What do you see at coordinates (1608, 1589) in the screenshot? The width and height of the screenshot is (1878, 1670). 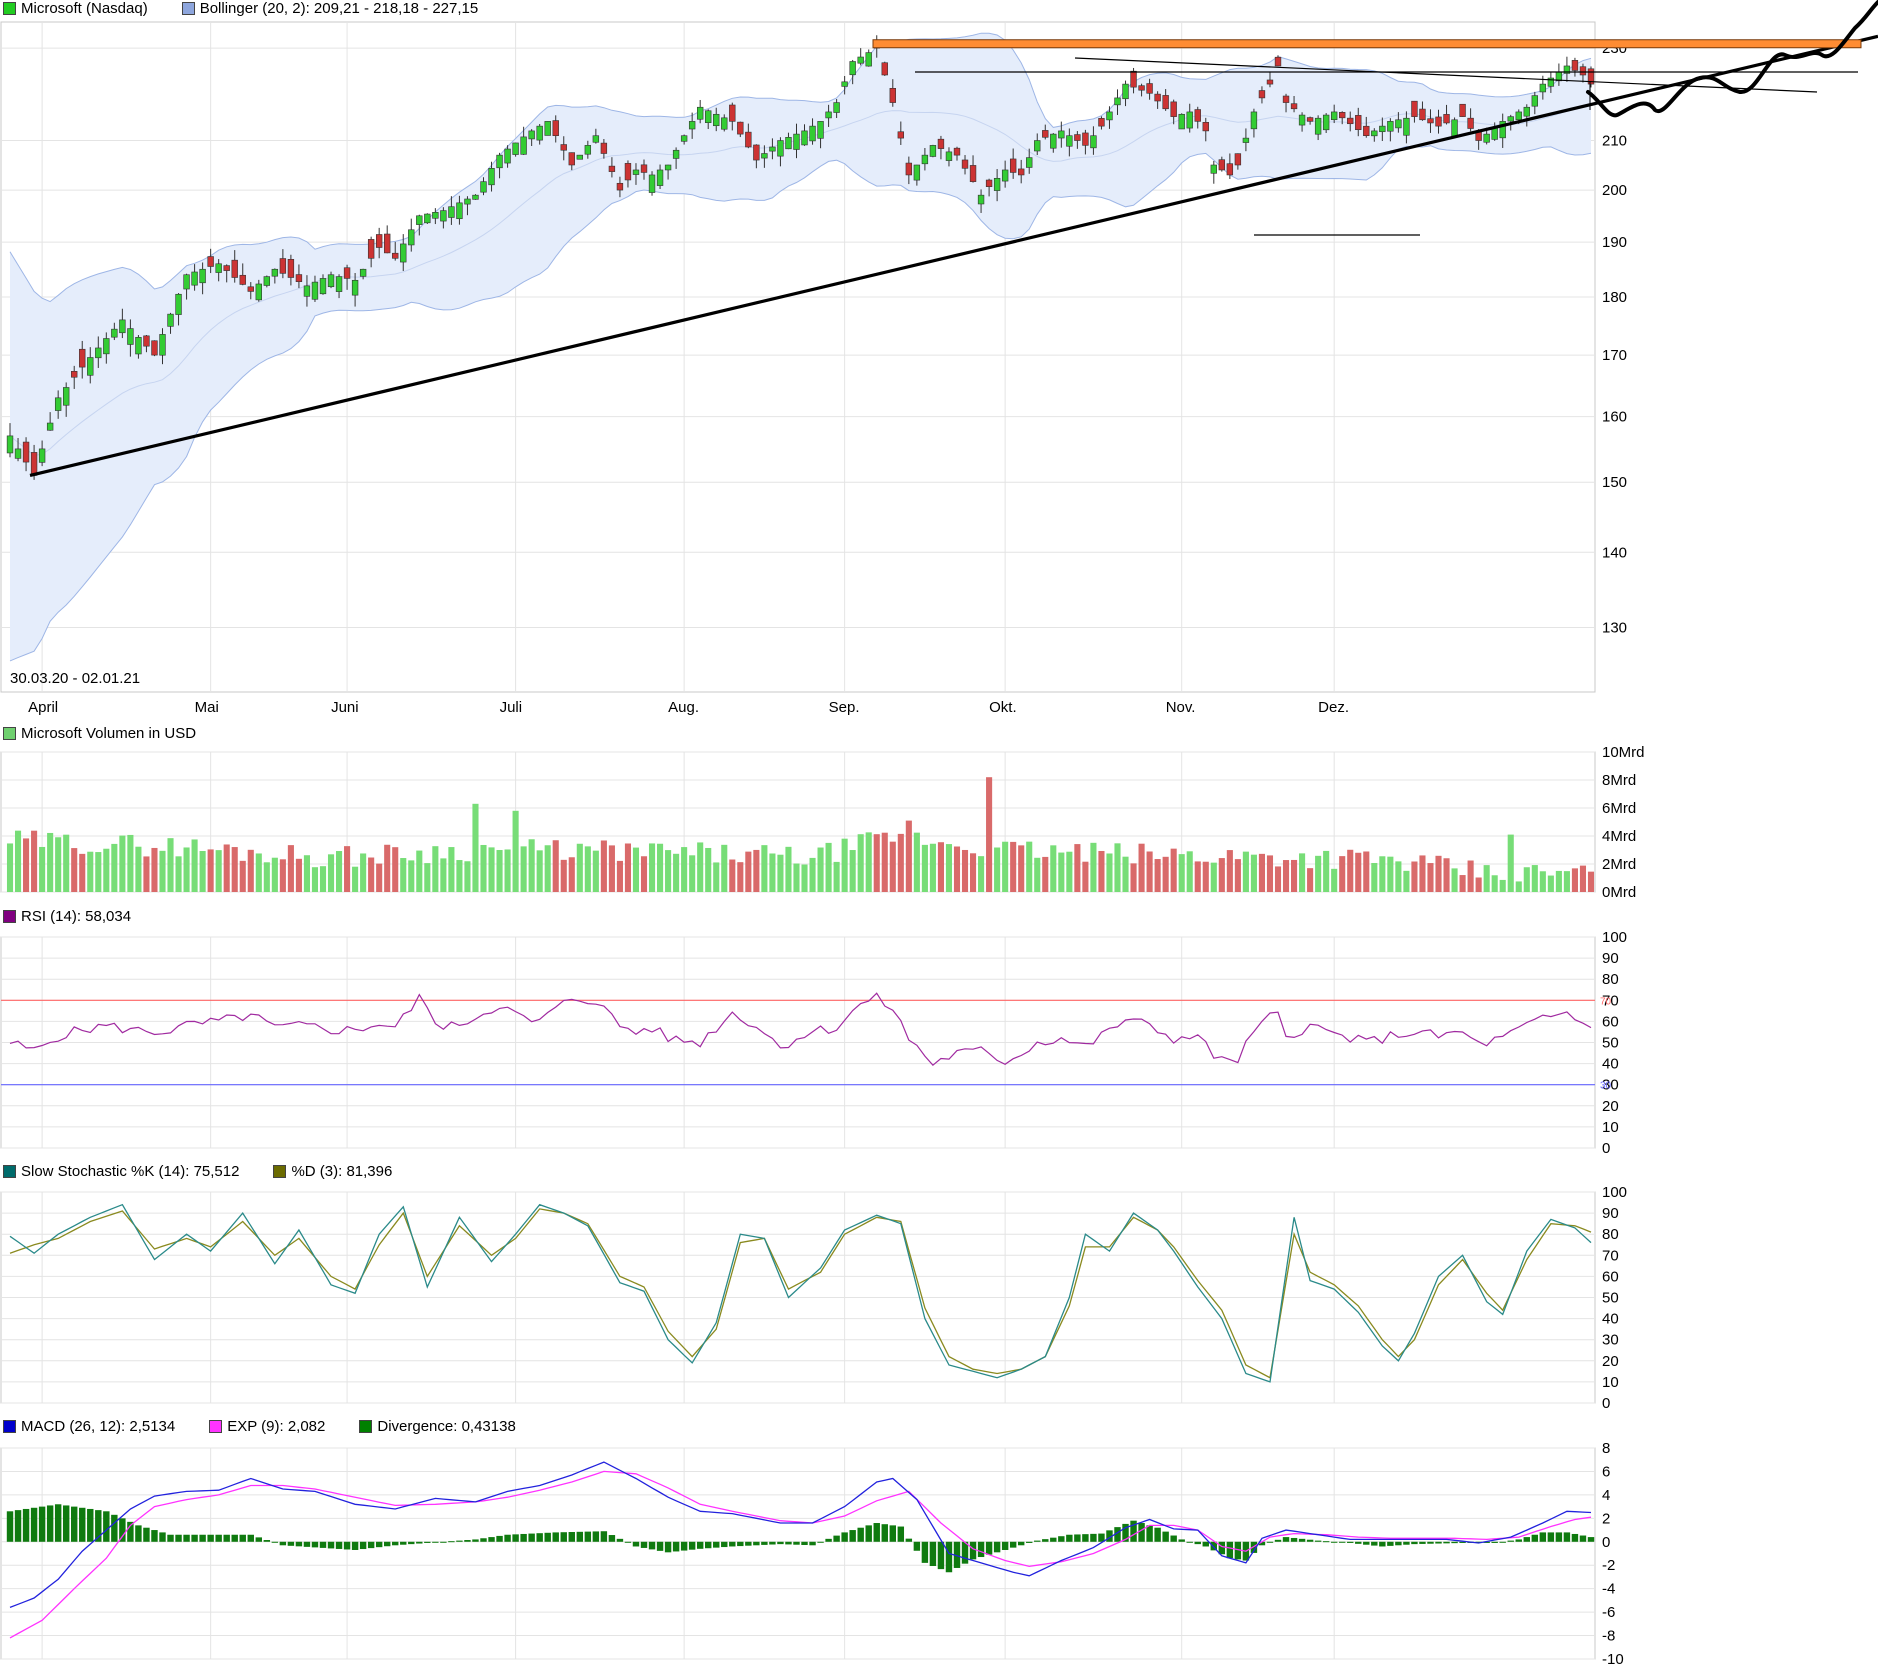 I see `macd-ytick-3: -4` at bounding box center [1608, 1589].